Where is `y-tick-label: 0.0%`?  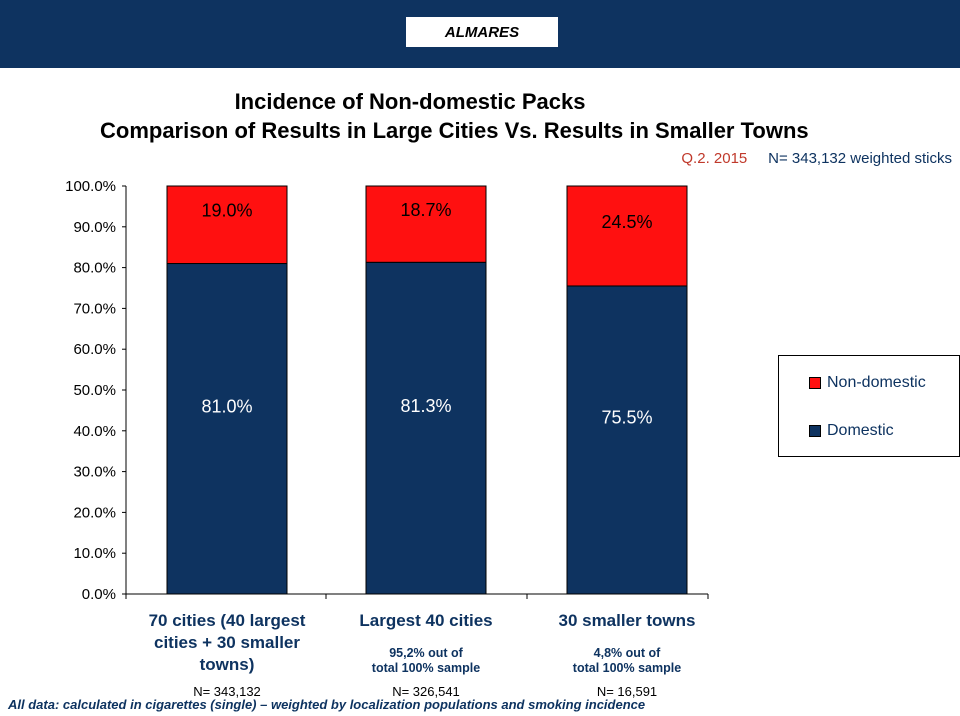 y-tick-label: 0.0% is located at coordinates (99, 594).